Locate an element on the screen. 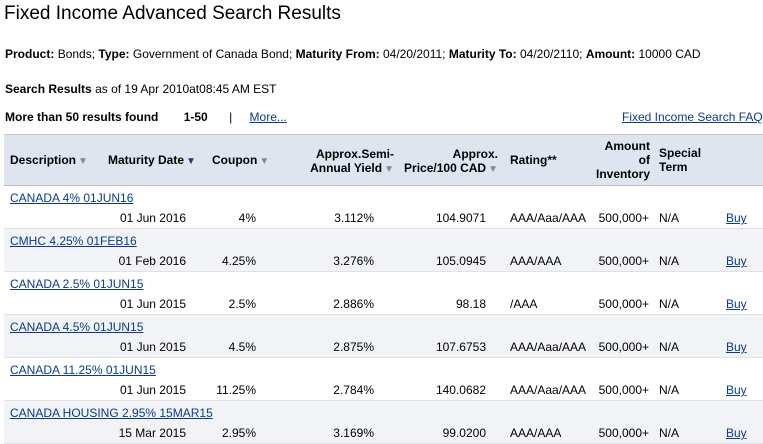 This screenshot has height=444, width=763. maturity-to-label: Maturity To: is located at coordinates (482, 54).